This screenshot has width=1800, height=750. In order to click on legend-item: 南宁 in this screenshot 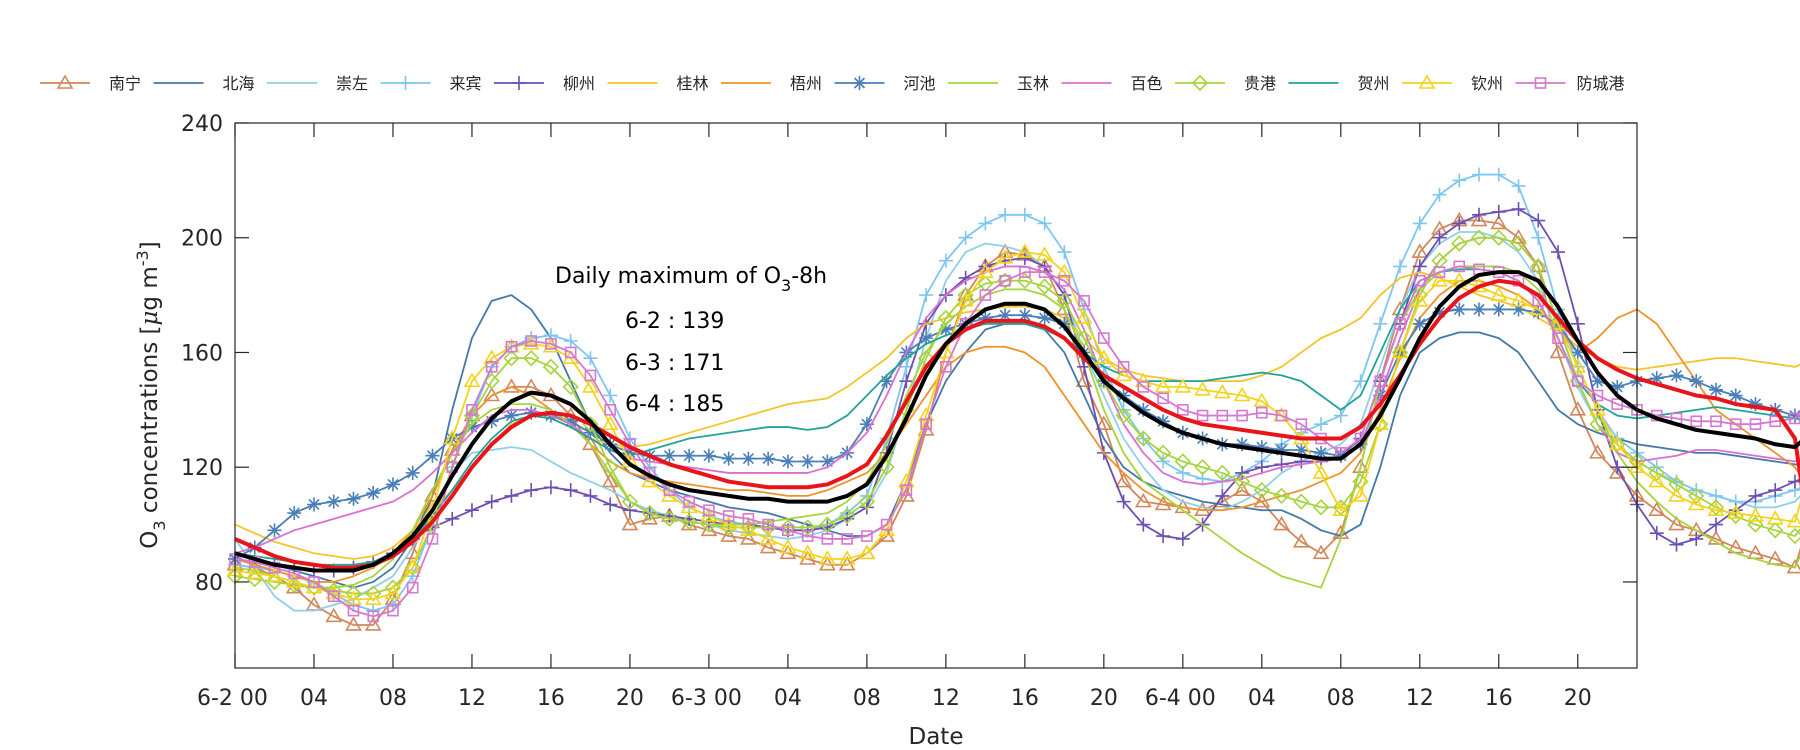, I will do `click(90, 83)`.